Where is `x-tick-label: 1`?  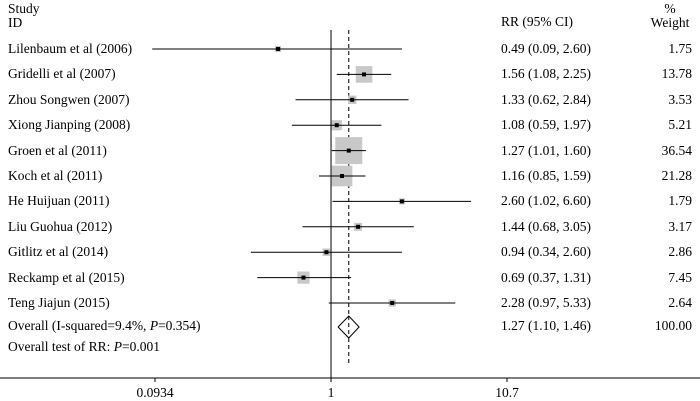
x-tick-label: 1 is located at coordinates (331, 392).